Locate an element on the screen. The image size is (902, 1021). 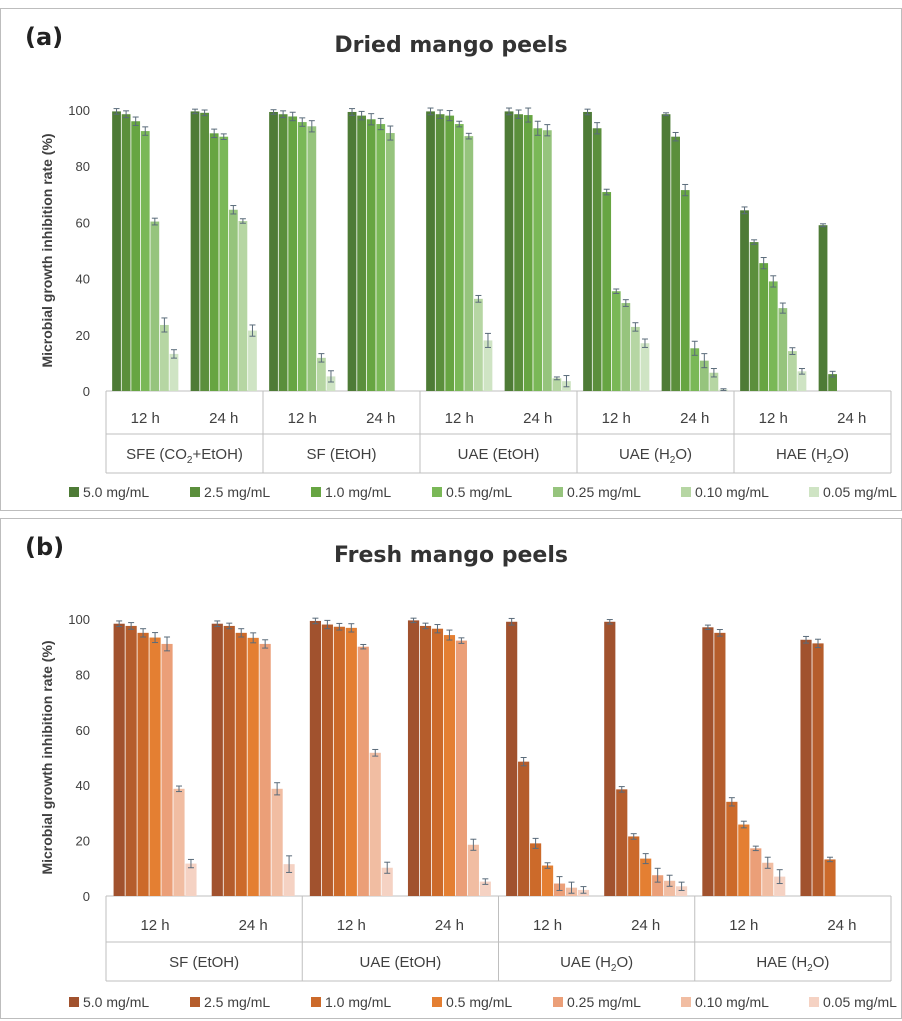
legend-label: 0.05 mg/mL is located at coordinates (860, 492).